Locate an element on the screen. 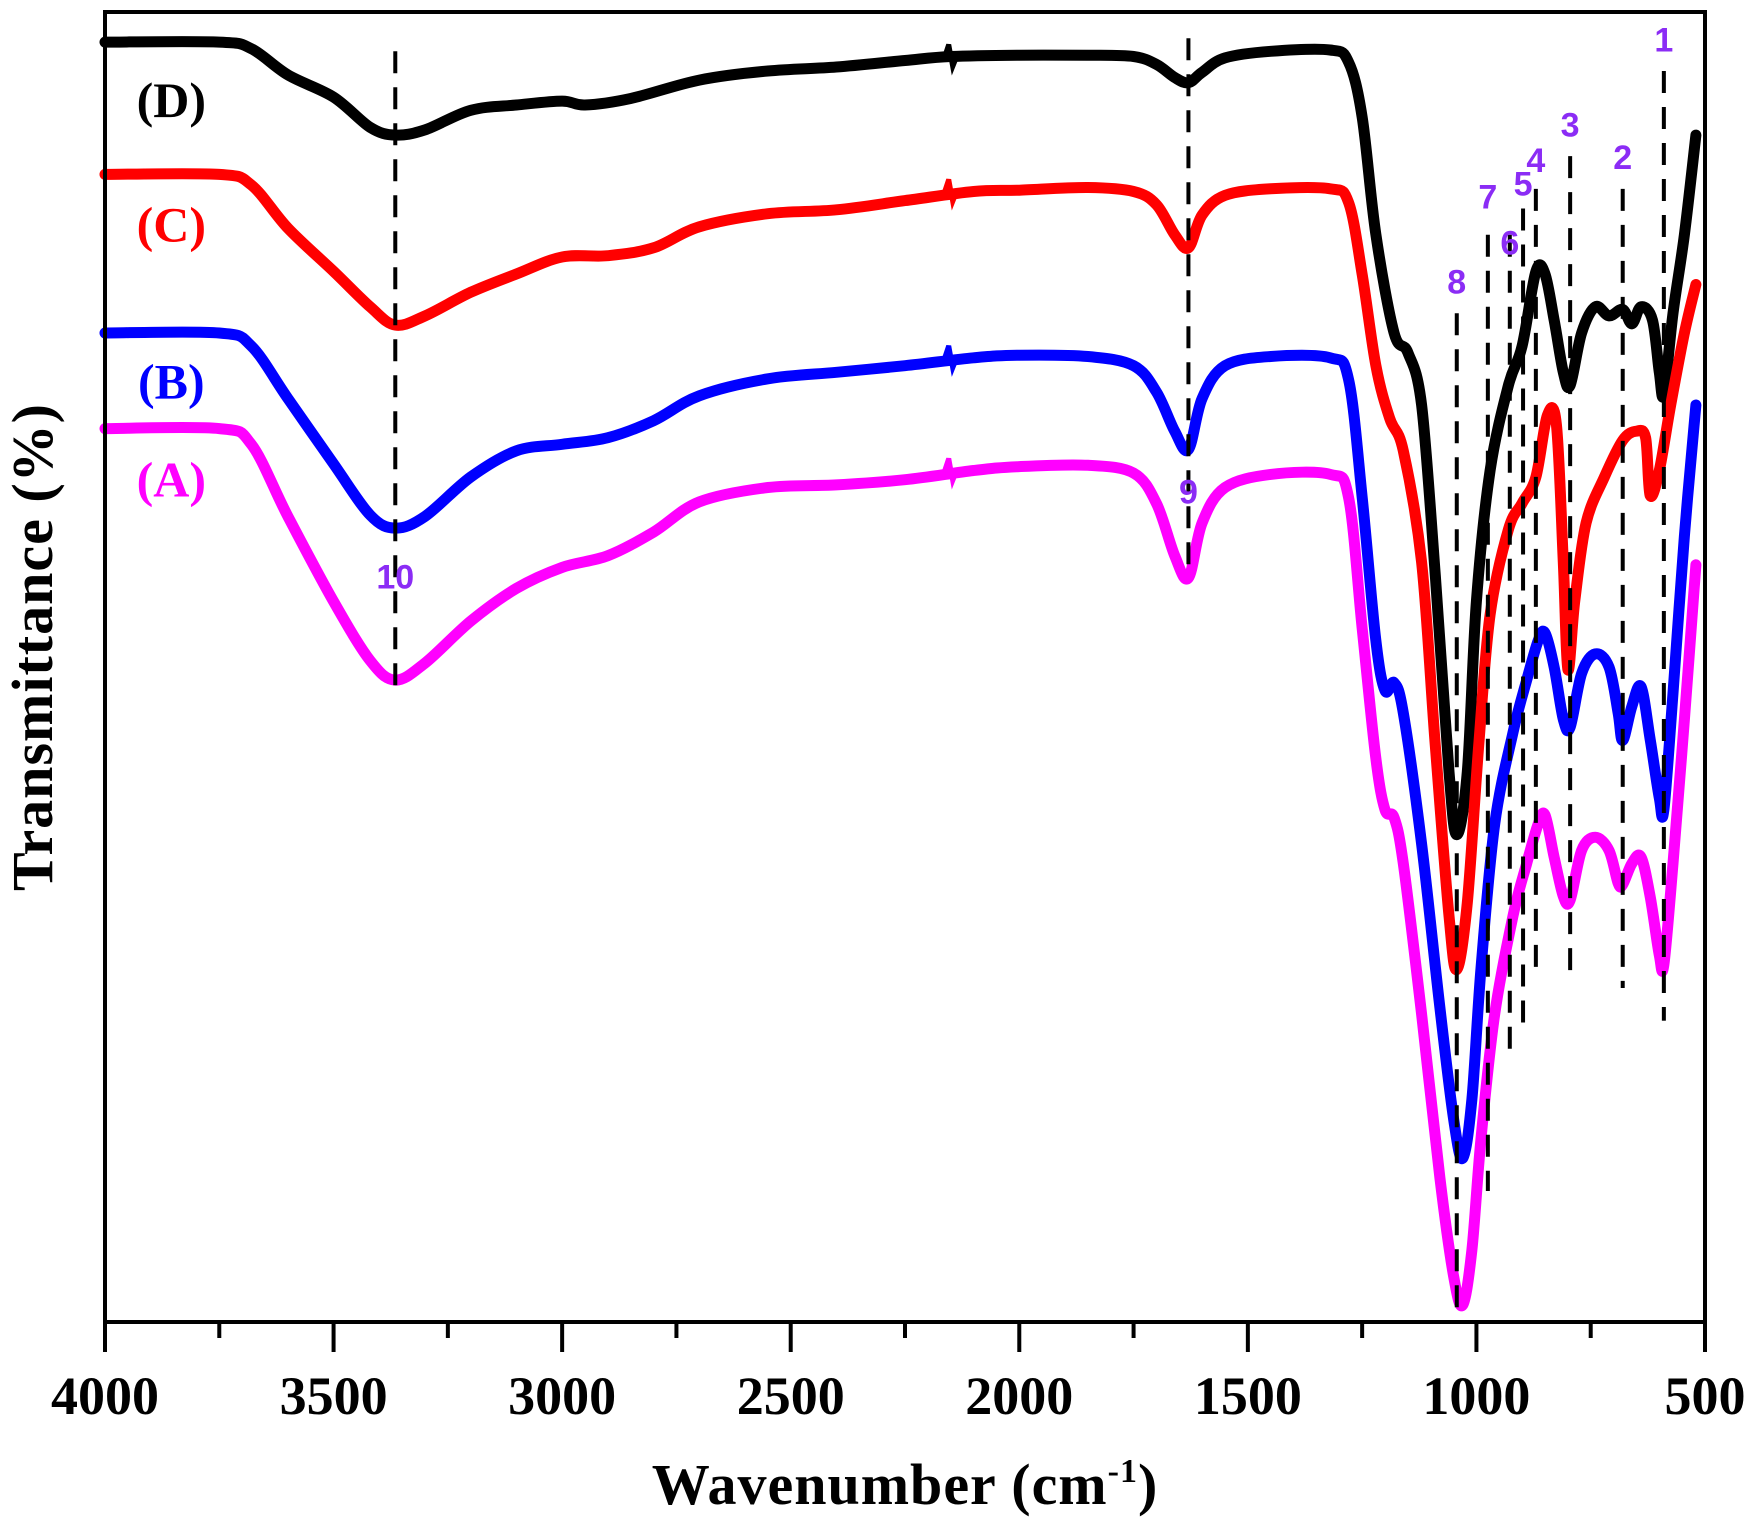 This screenshot has width=1760, height=1528. series-label-b: (B) is located at coordinates (171, 381).